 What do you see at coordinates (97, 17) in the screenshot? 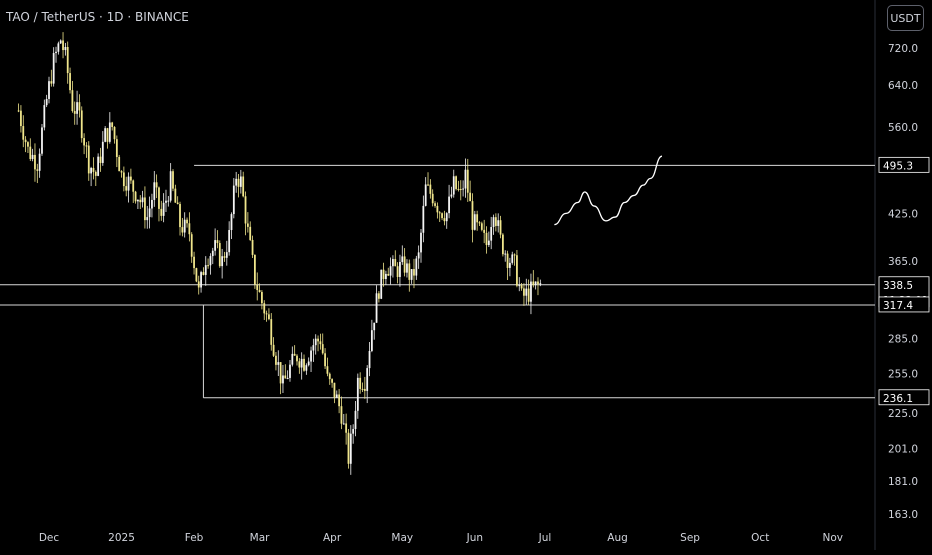
I see `symbol-title: TAO / TetherUS · 1D · BINANCE` at bounding box center [97, 17].